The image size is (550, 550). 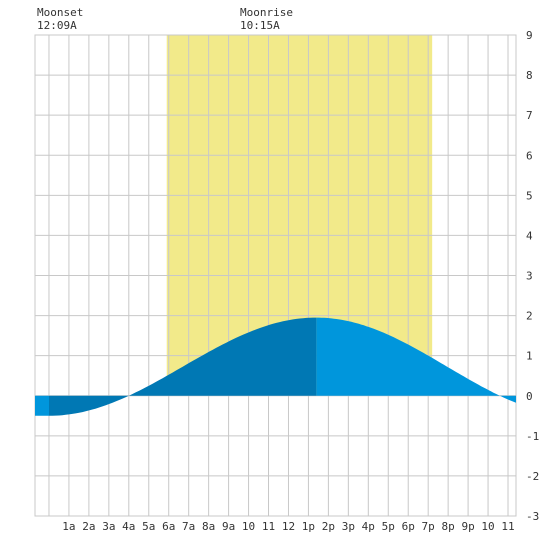 I want to click on y-tick-label: 7, so click(x=529, y=115).